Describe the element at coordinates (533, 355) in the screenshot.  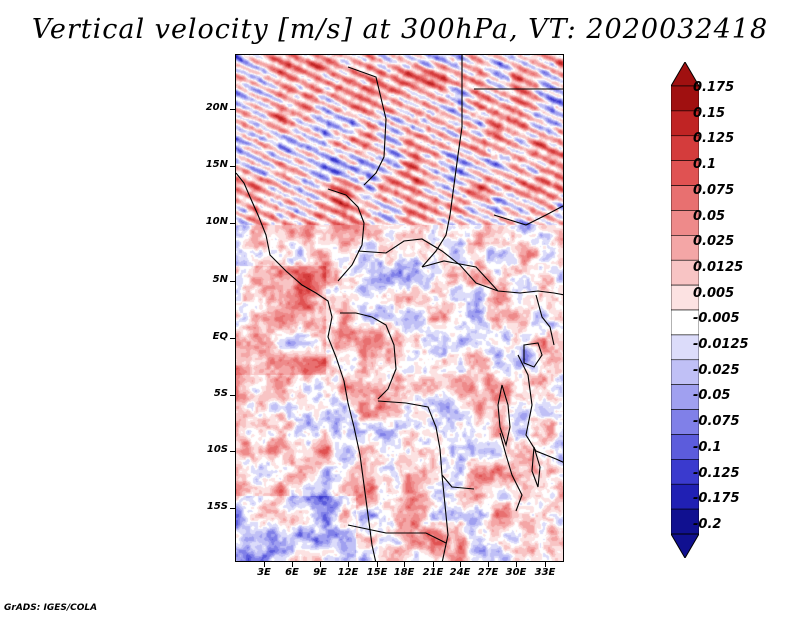
I see `lake-victoria` at that location.